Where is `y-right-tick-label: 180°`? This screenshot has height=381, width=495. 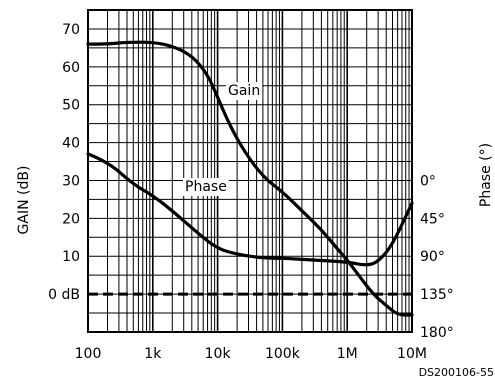 y-right-tick-label: 180° is located at coordinates (437, 333).